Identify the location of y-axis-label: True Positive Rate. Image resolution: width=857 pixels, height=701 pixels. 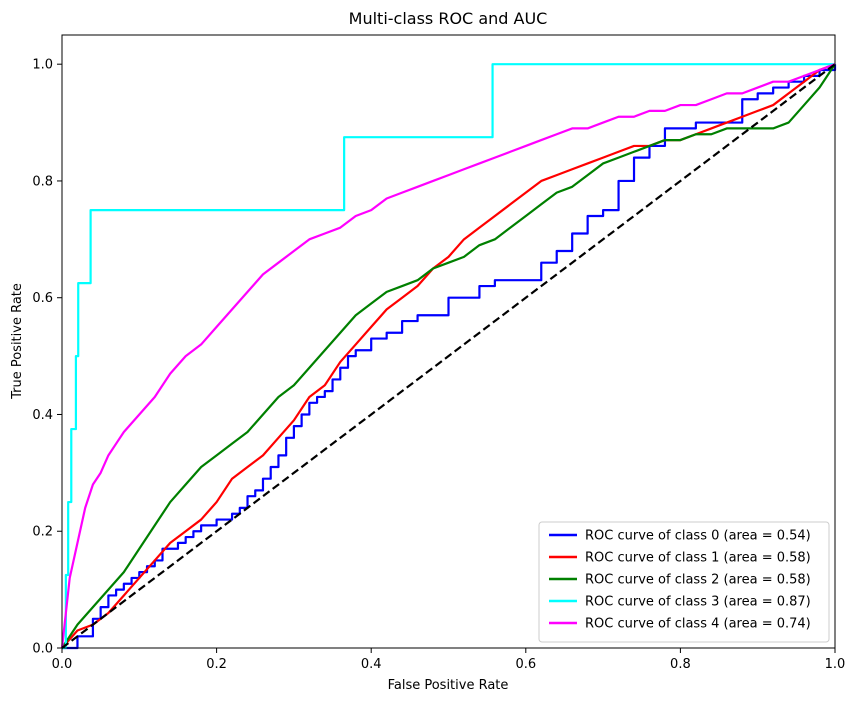
(17, 341).